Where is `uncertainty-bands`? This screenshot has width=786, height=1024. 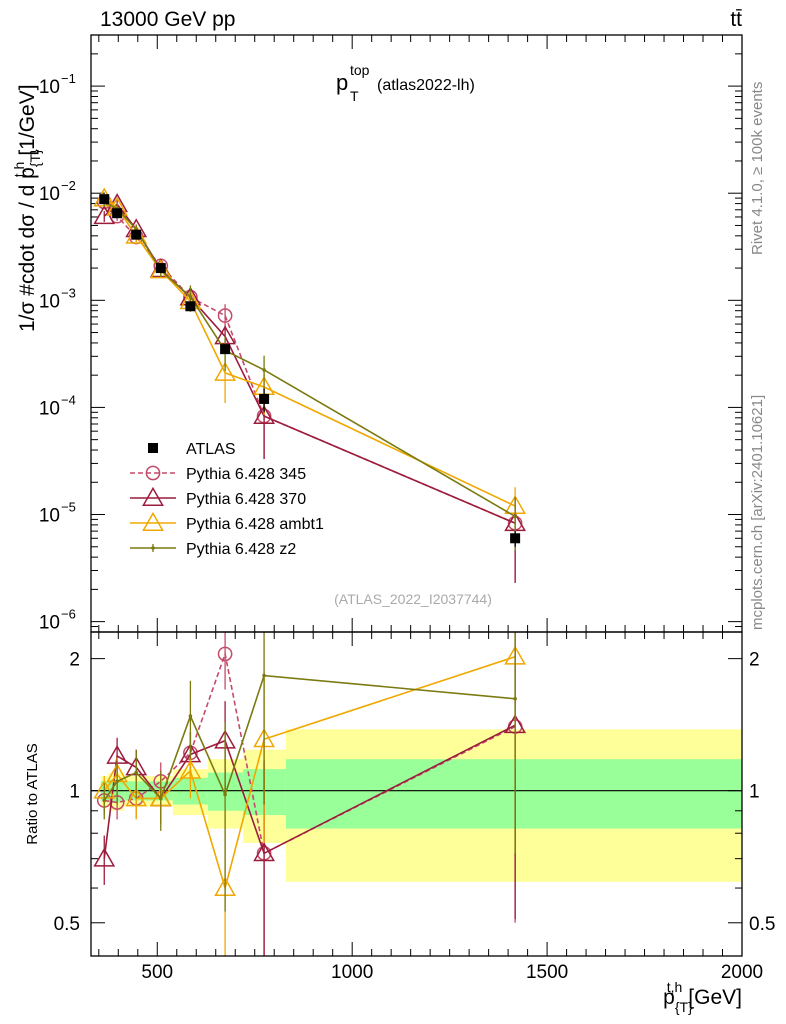
uncertainty-bands is located at coordinates (416, 805).